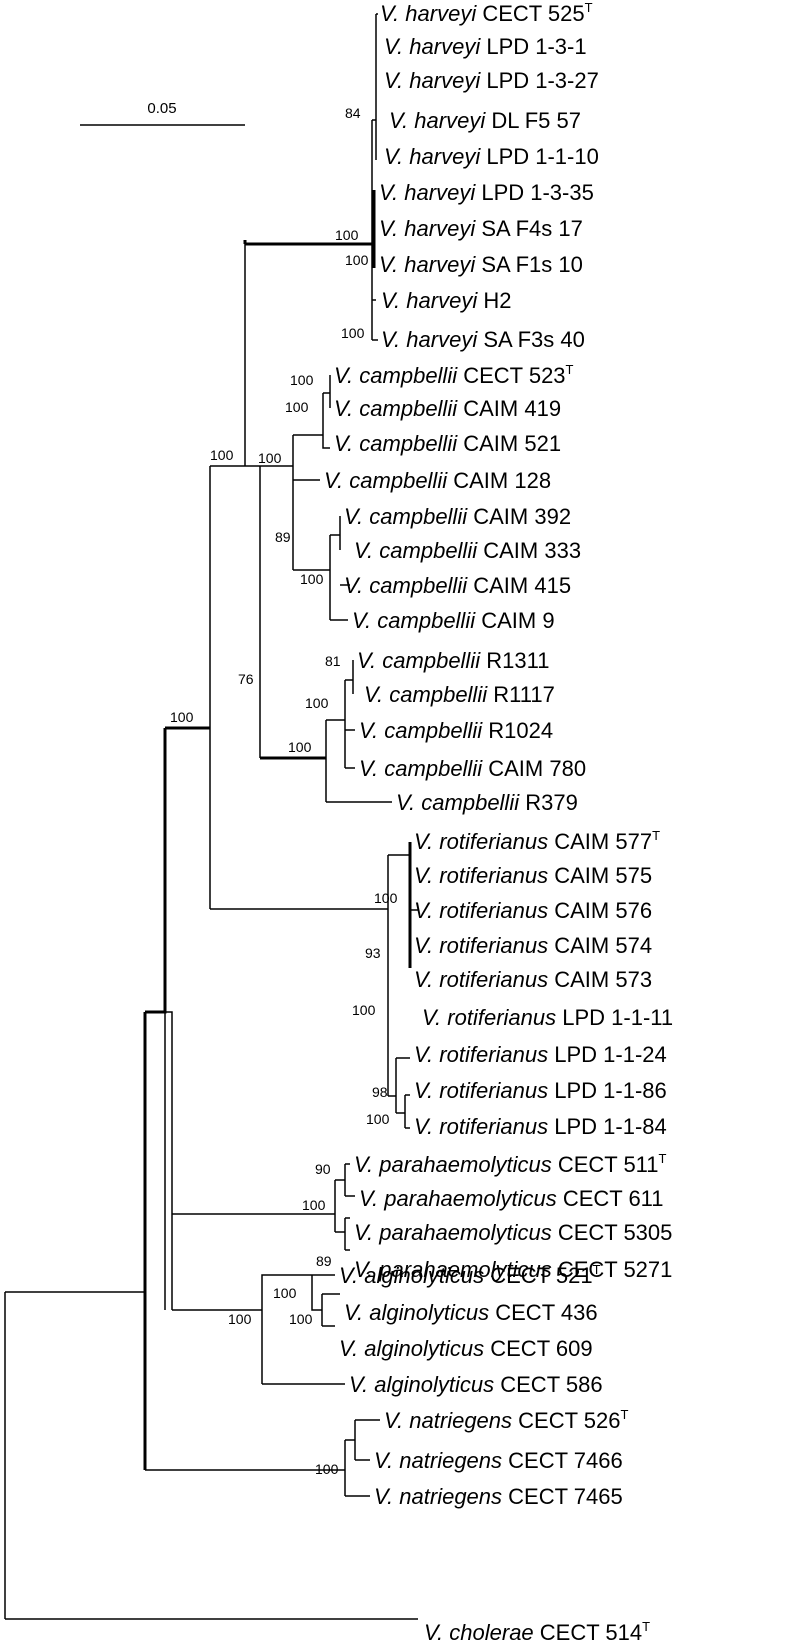 Image resolution: width=805 pixels, height=1645 pixels. Describe the element at coordinates (533, 875) in the screenshot. I see `taxon-label: V. rotiferianus CAIM 575` at that location.